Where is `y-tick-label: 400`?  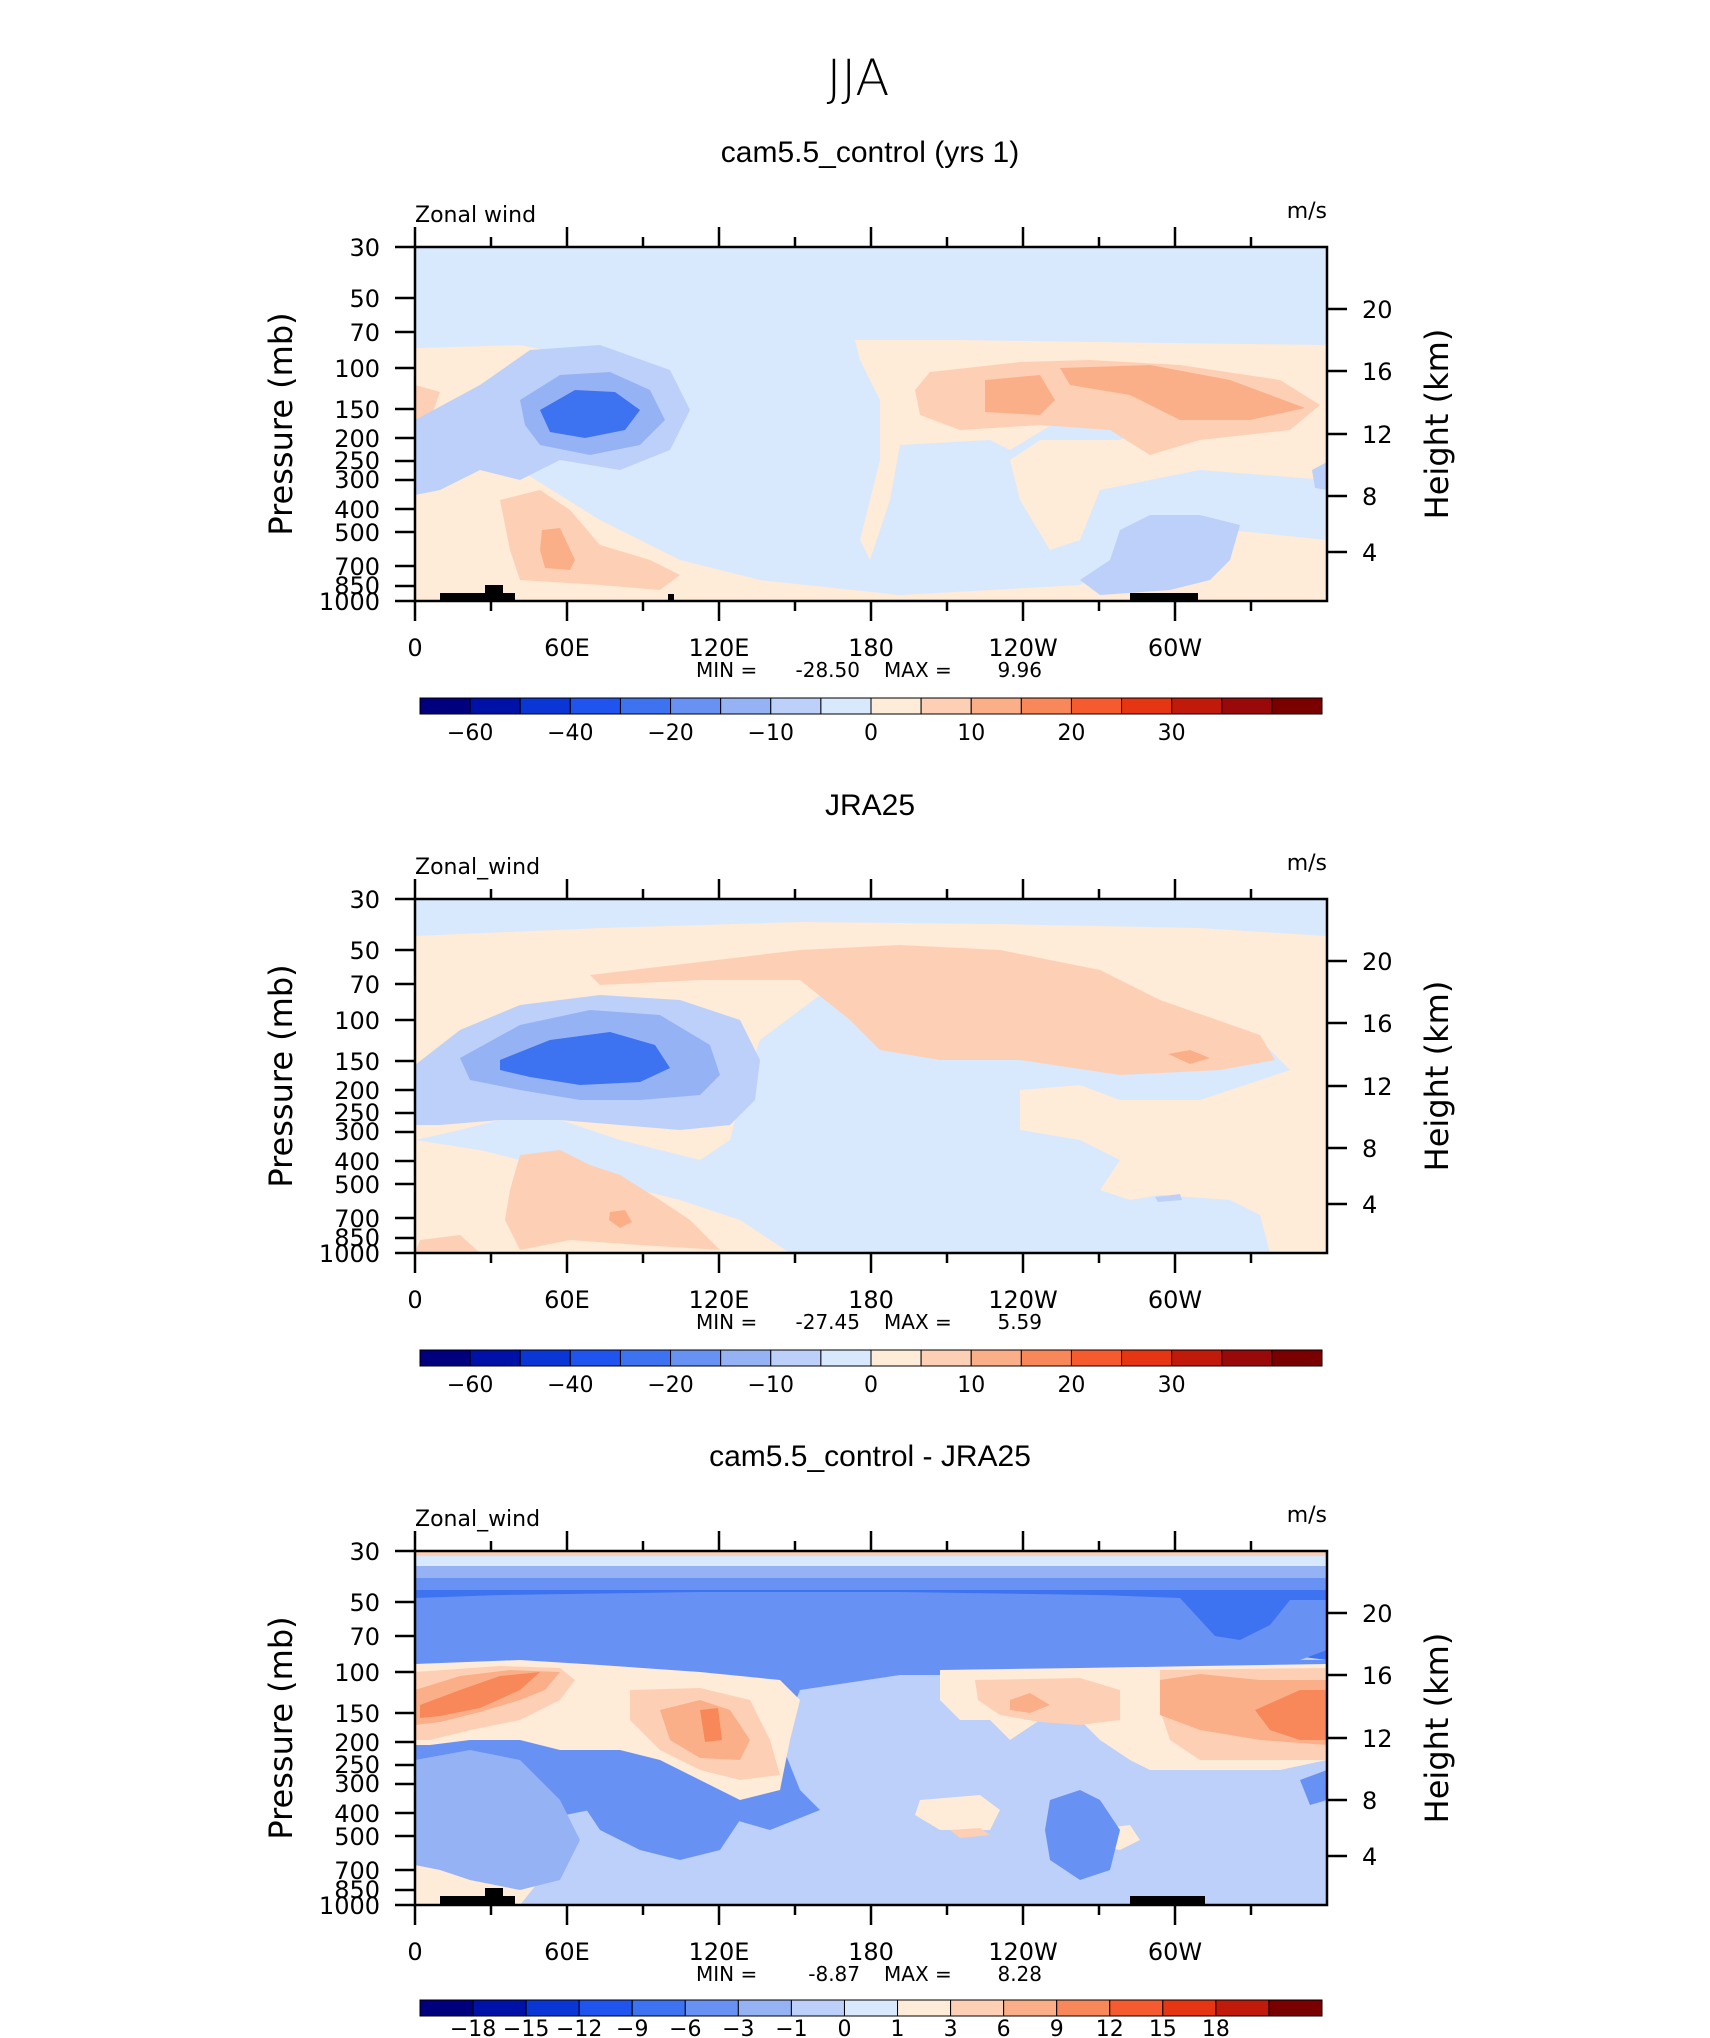
y-tick-label: 400 is located at coordinates (357, 1814).